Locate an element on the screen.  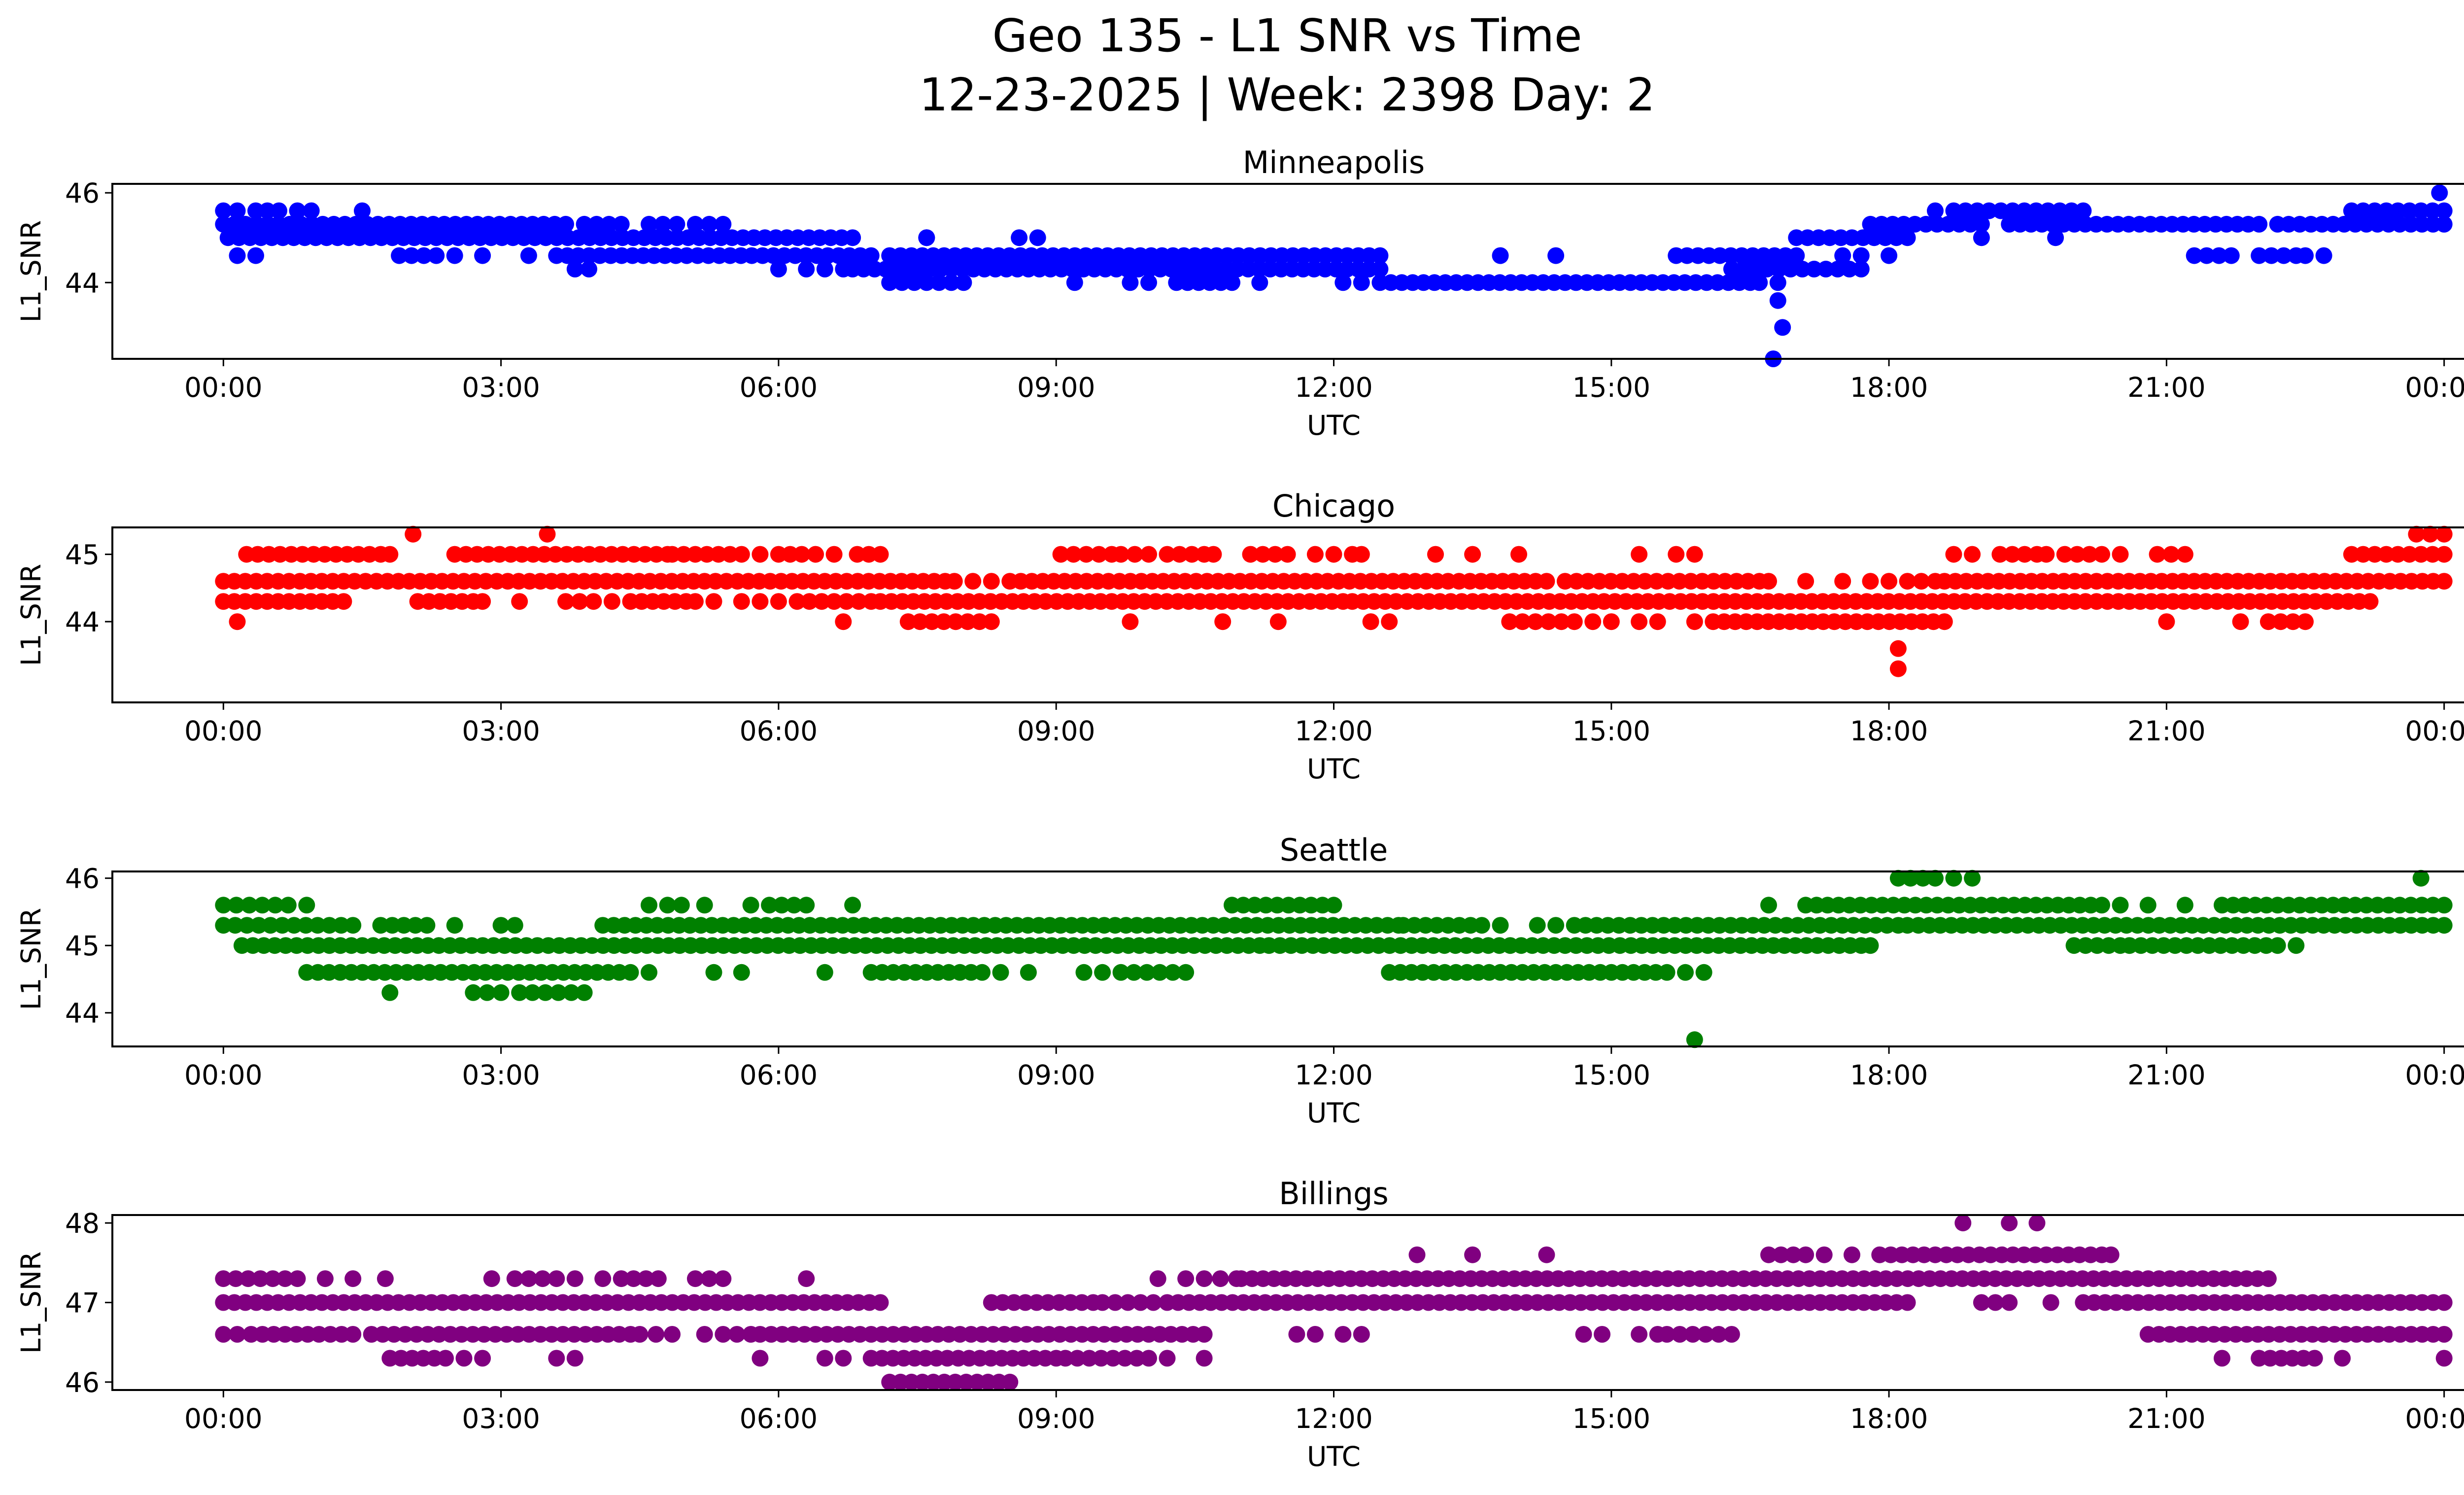
chart-title: Billings is located at coordinates (1333, 1194).